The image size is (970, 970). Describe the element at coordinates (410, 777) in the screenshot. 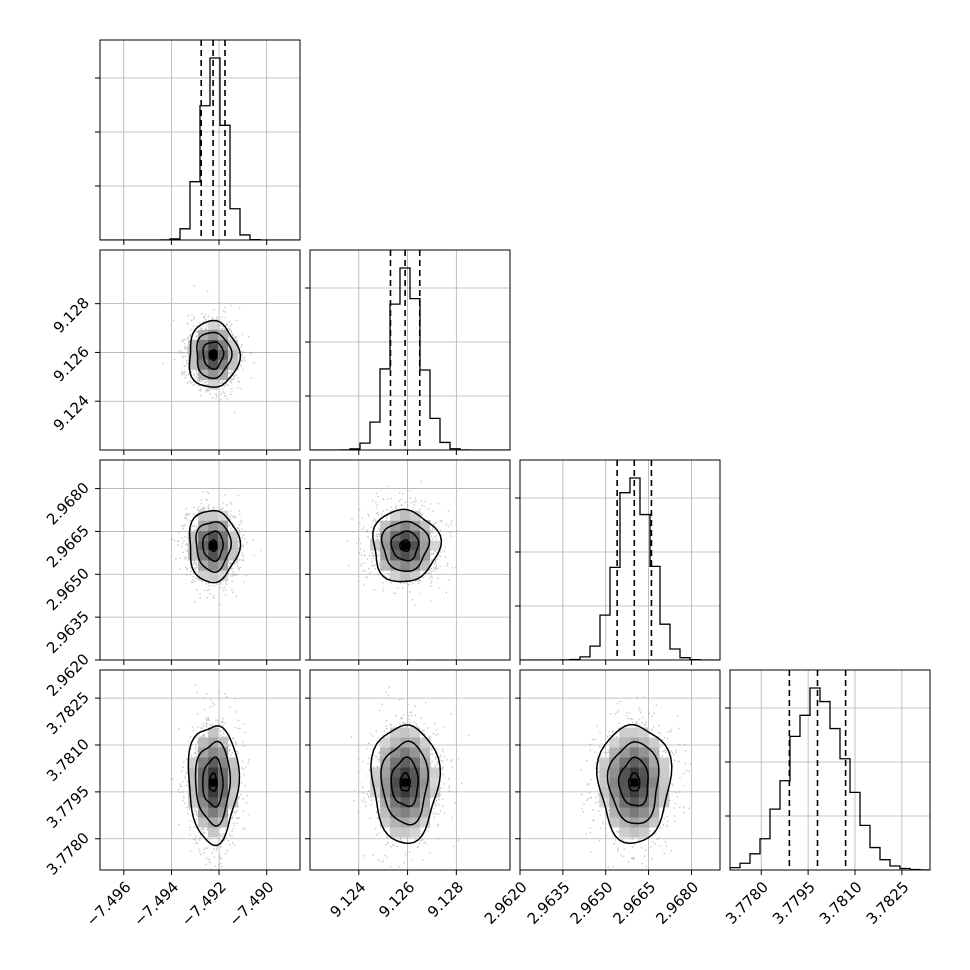

I see `scatter-points` at that location.